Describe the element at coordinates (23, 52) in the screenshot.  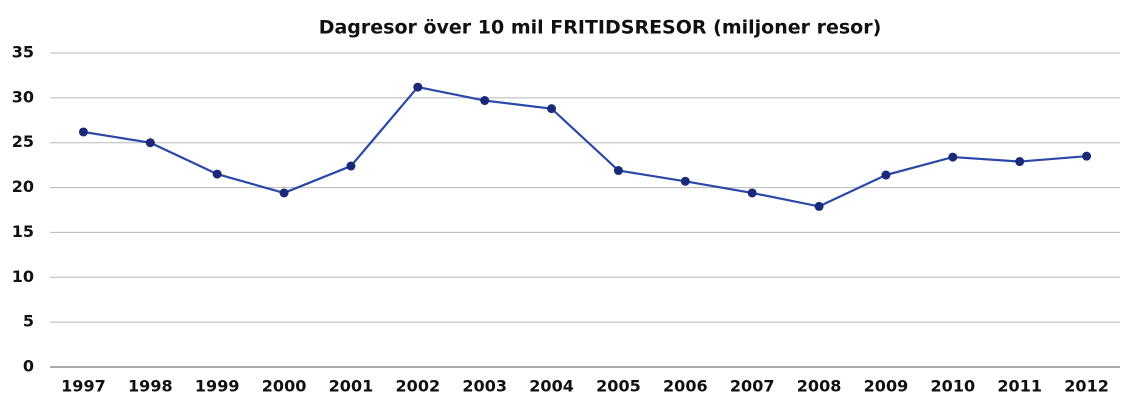
I see `y-tick-label: 35` at that location.